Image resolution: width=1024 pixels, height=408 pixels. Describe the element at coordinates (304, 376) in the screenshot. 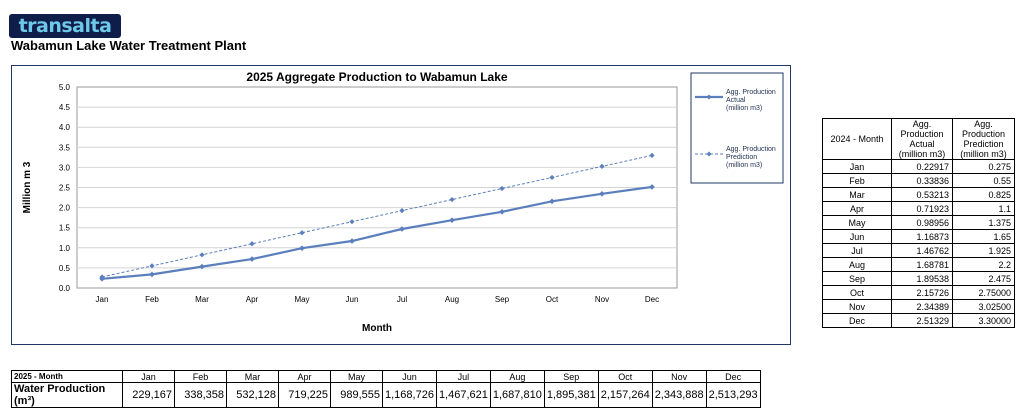

I see `bottom-table-month: Apr` at that location.